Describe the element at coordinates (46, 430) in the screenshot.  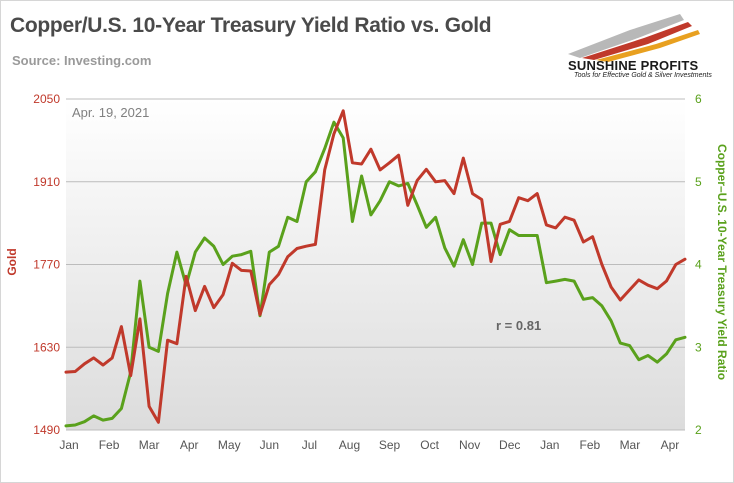
I see `left-tick-label: 1490` at that location.